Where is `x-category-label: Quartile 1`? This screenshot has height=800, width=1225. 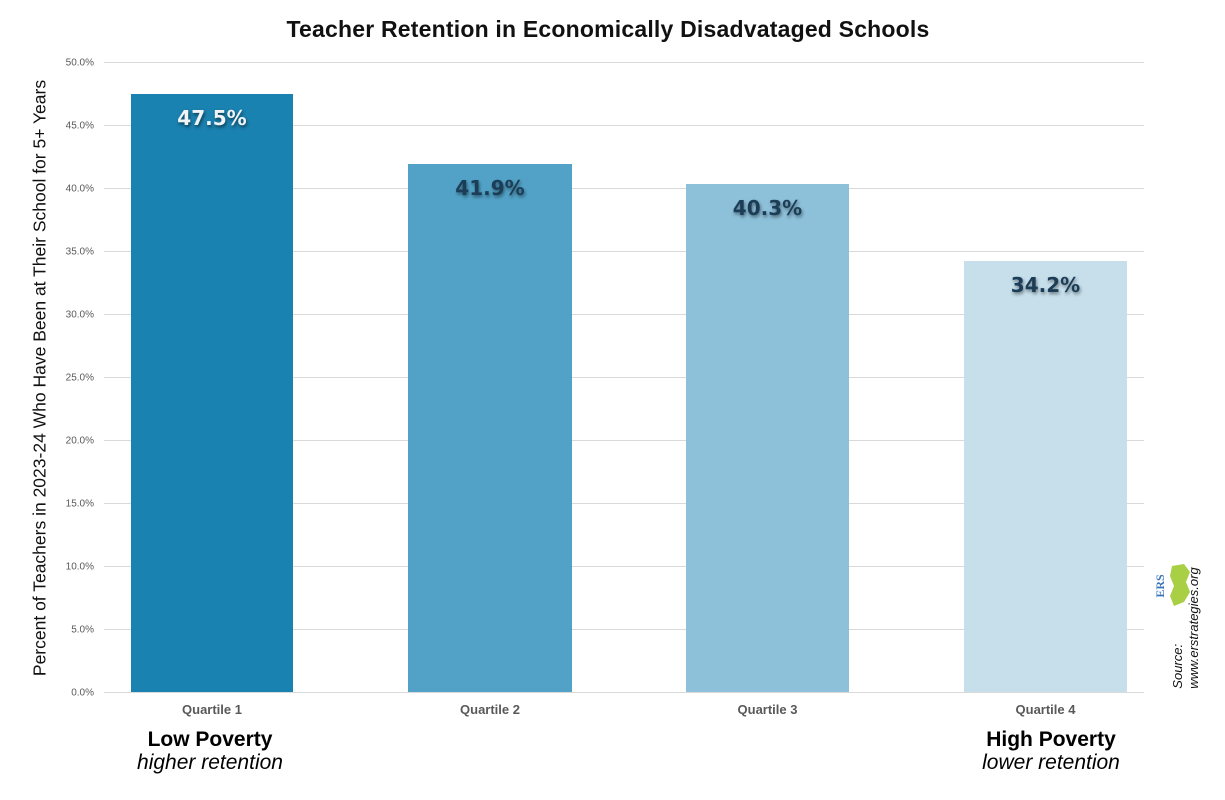 x-category-label: Quartile 1 is located at coordinates (212, 709).